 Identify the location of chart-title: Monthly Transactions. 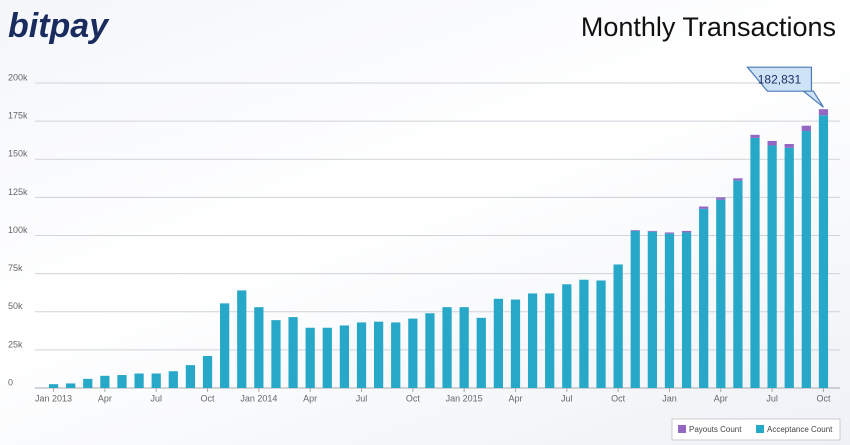
(708, 27).